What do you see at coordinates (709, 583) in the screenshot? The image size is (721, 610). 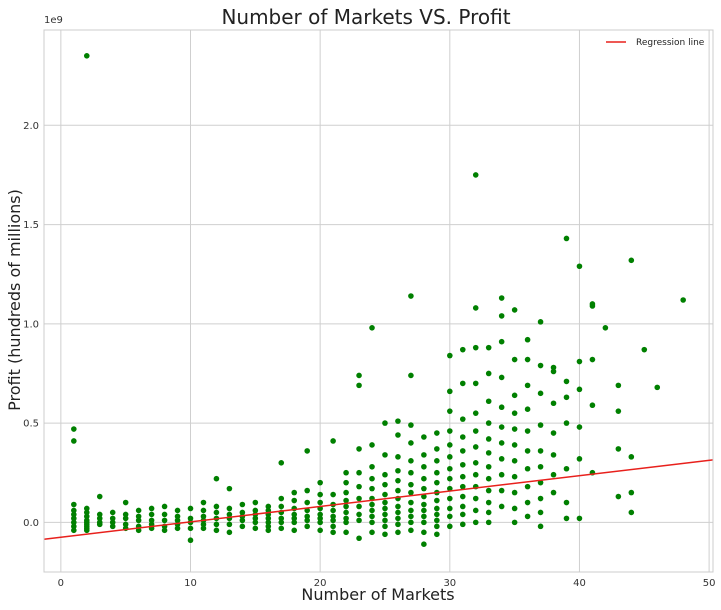 I see `x-tick-label: 50` at bounding box center [709, 583].